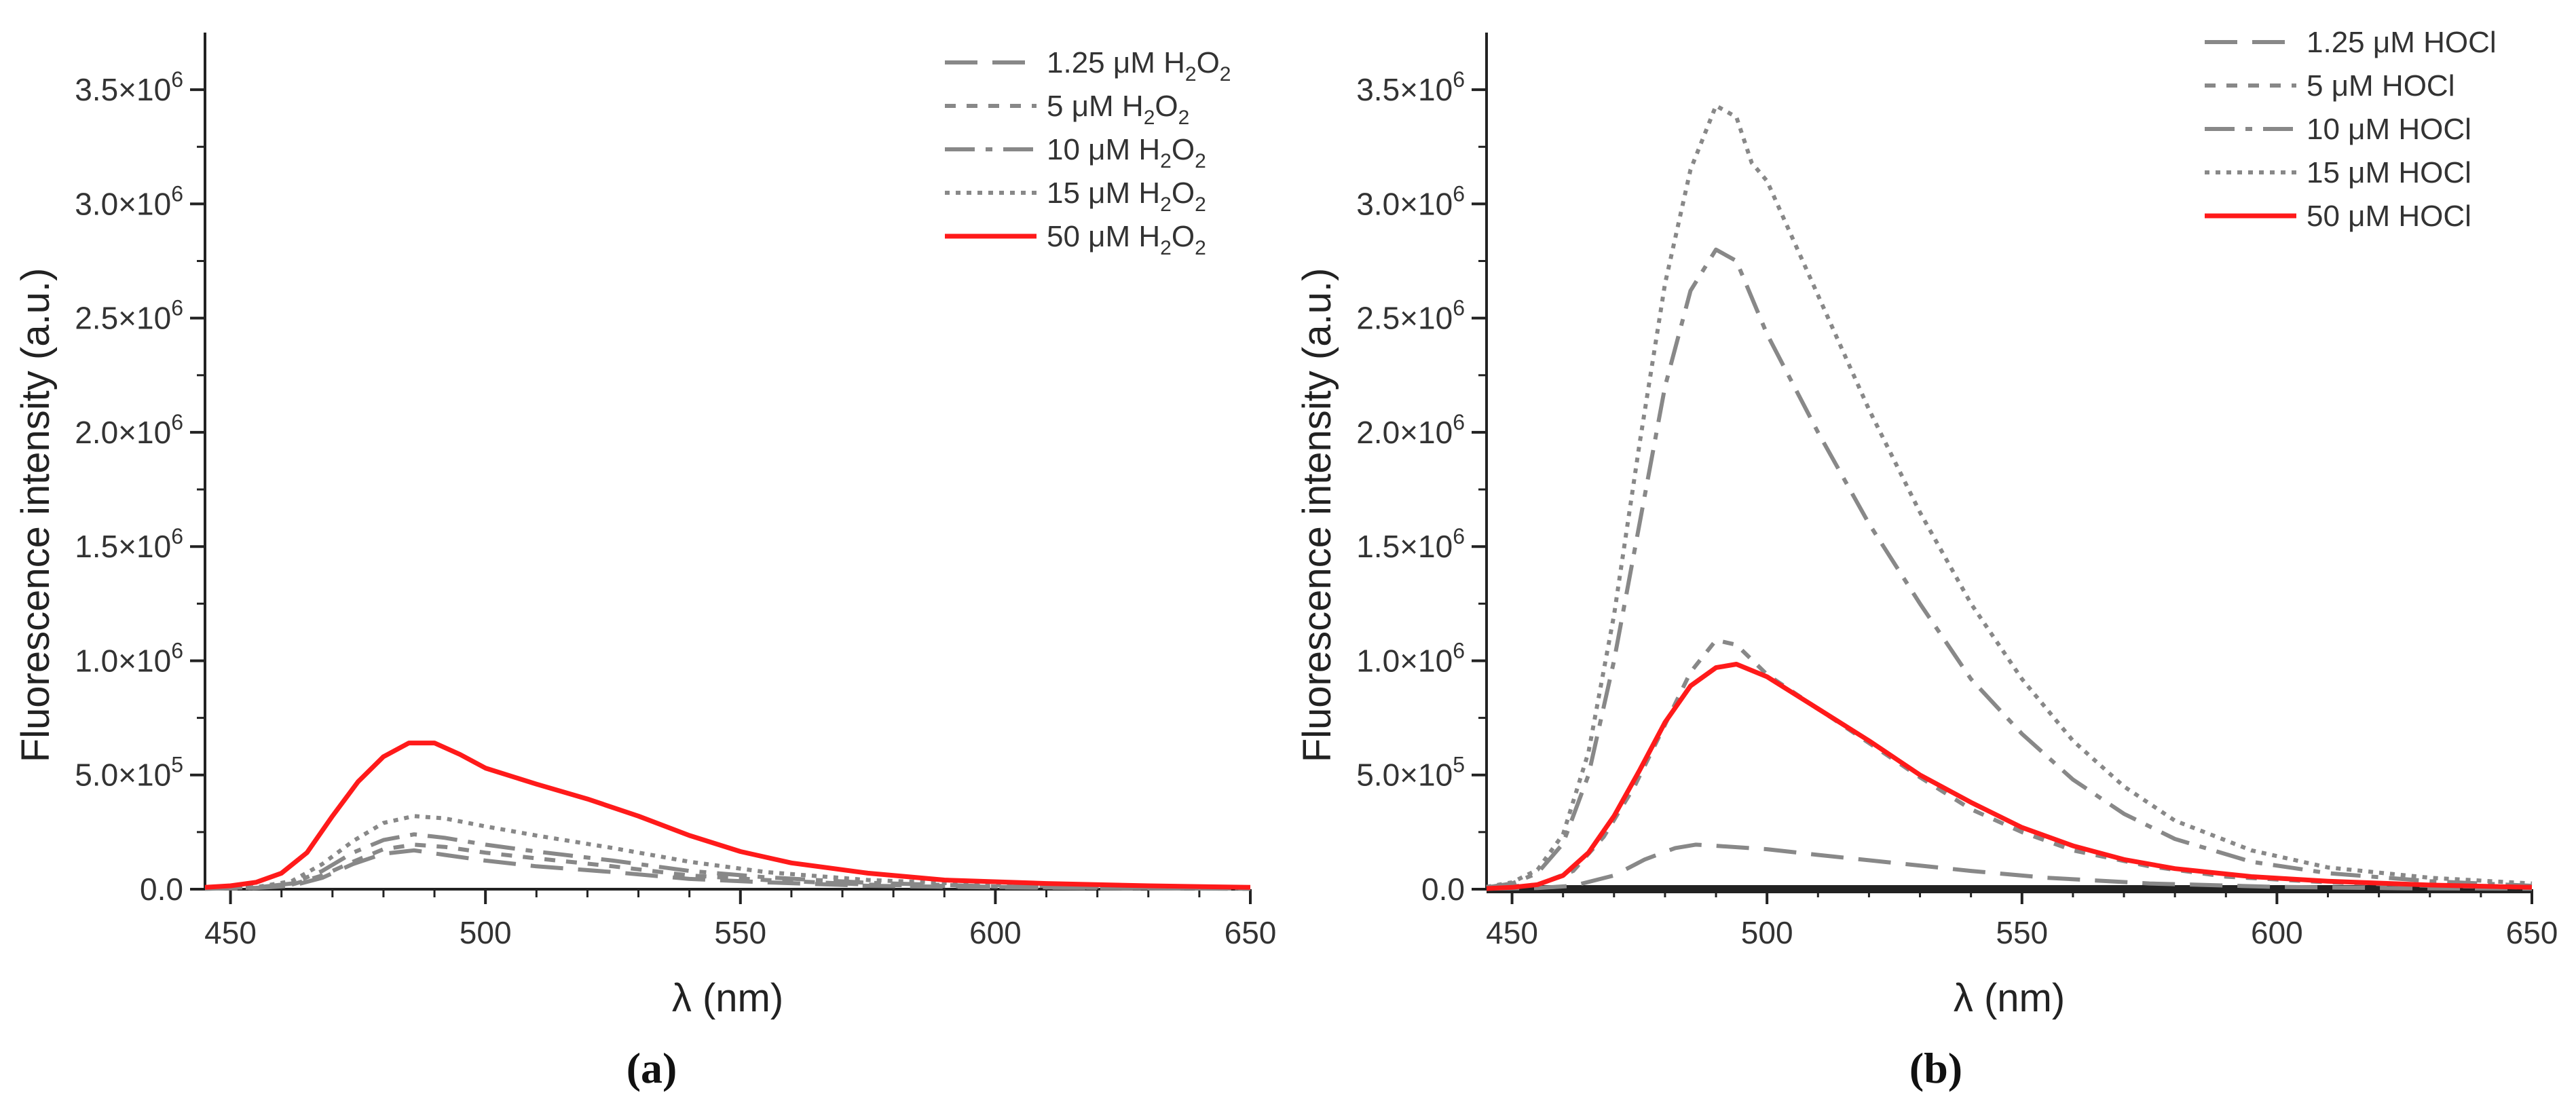 The image size is (2576, 1103). I want to click on c1-y-tick-label: 3.5×10⁶, so click(1410, 87).